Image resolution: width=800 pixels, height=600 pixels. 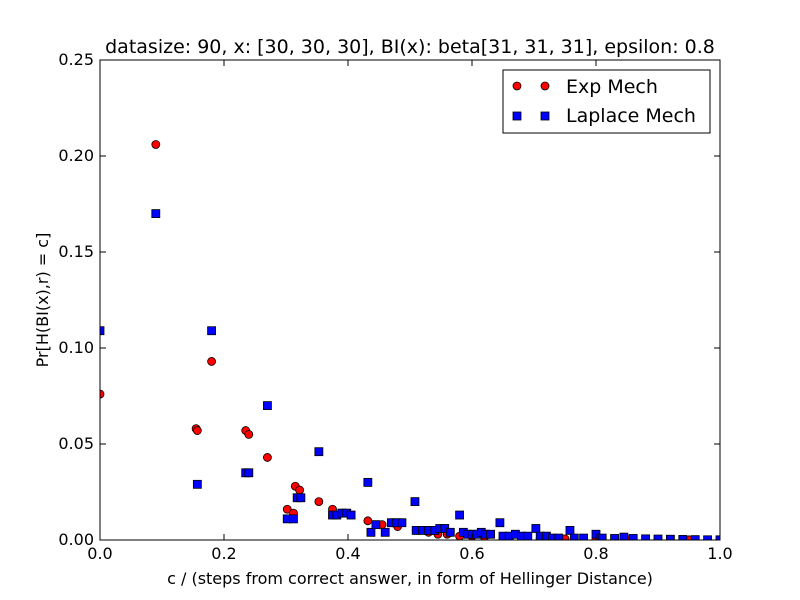 I want to click on y-tick-label-1: 0.05, so click(x=76, y=443).